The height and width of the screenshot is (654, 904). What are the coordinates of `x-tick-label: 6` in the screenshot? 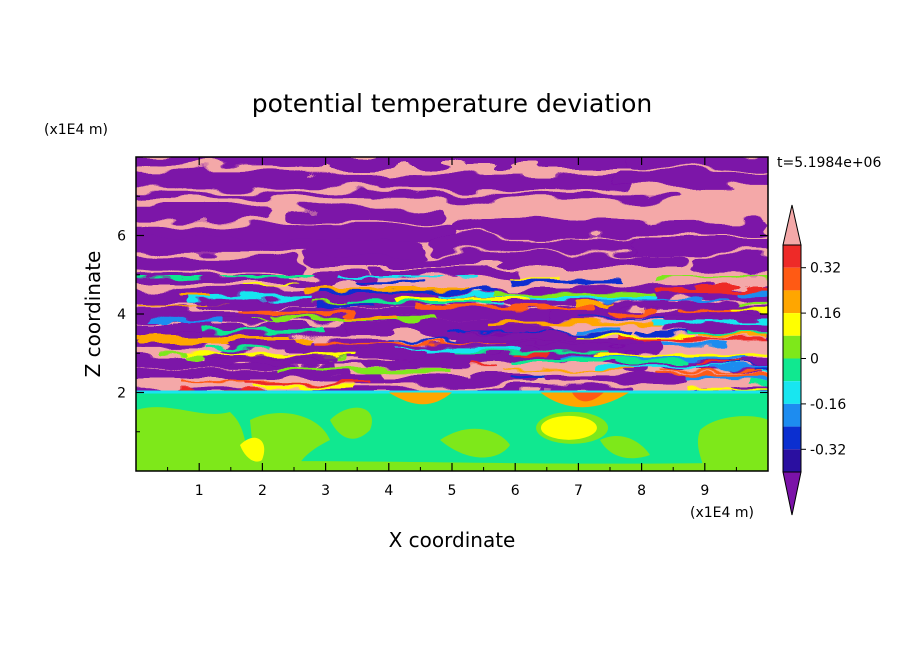 It's located at (515, 491).